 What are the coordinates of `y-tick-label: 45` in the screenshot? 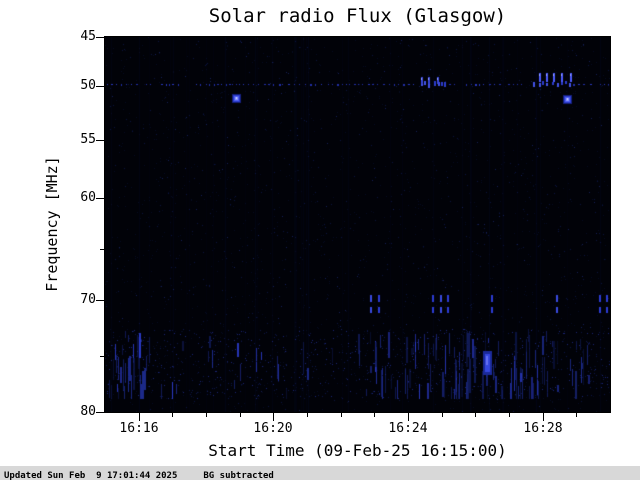 It's located at (88, 36).